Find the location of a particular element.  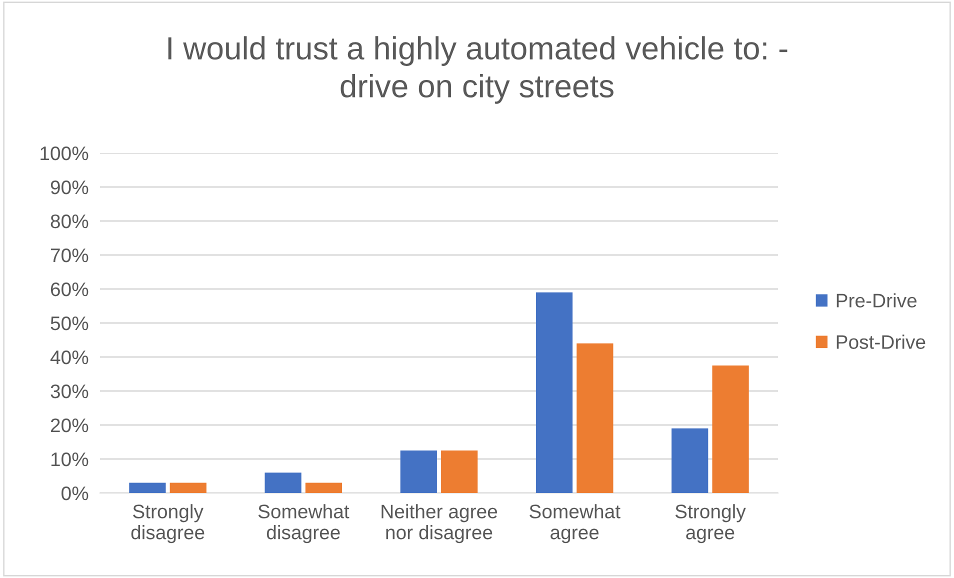

y-tick-label: 90% is located at coordinates (69, 187).